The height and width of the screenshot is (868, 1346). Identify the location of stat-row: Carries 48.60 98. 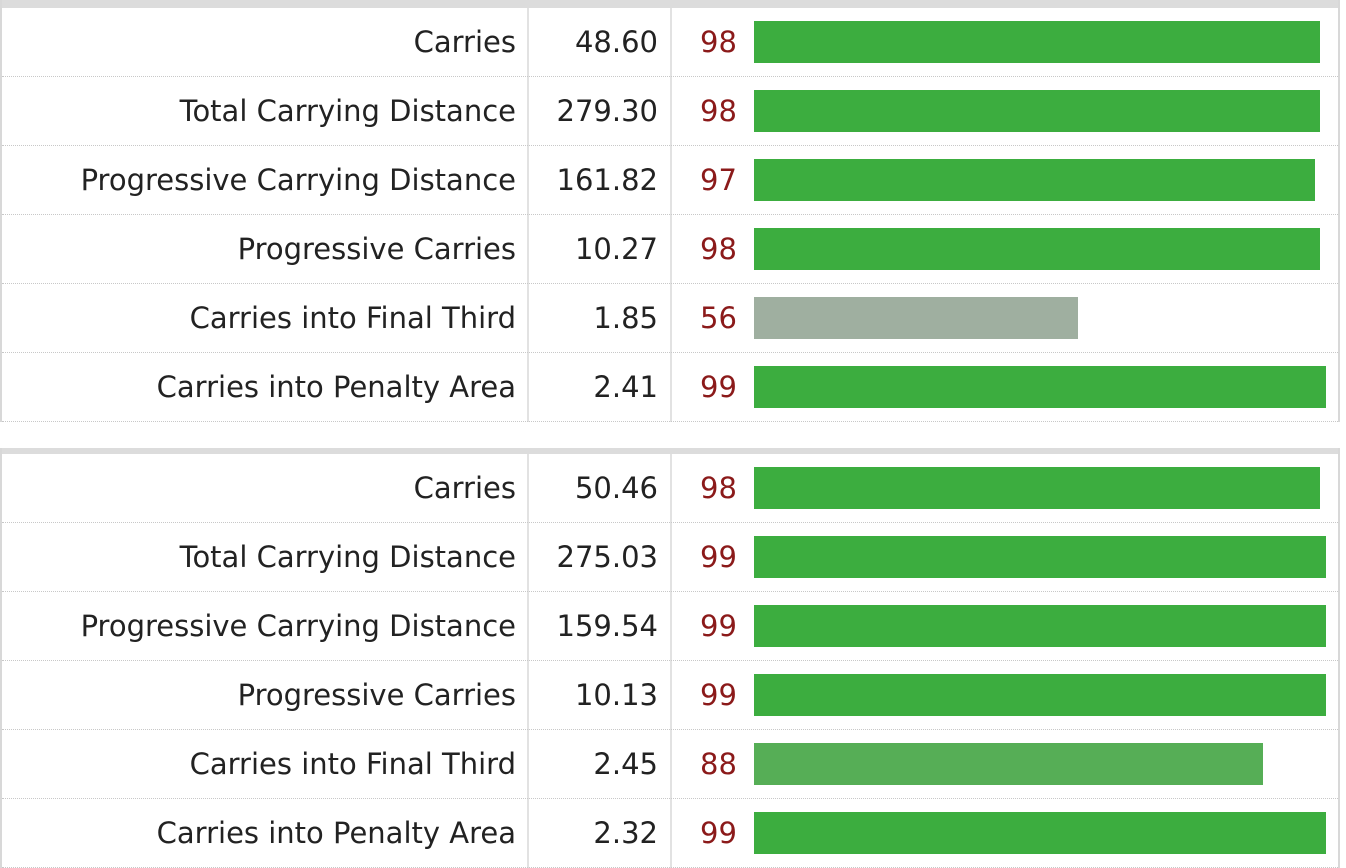
(670, 42).